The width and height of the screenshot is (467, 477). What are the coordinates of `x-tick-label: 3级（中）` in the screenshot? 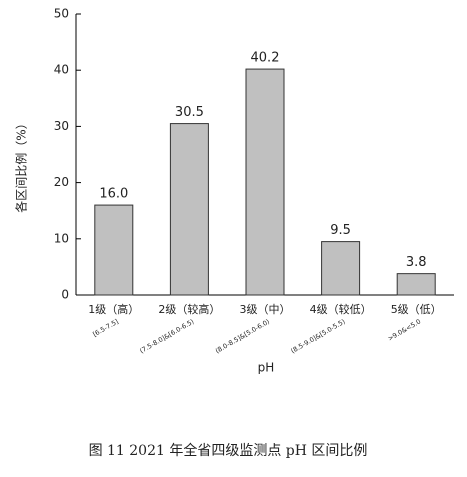 It's located at (265, 309).